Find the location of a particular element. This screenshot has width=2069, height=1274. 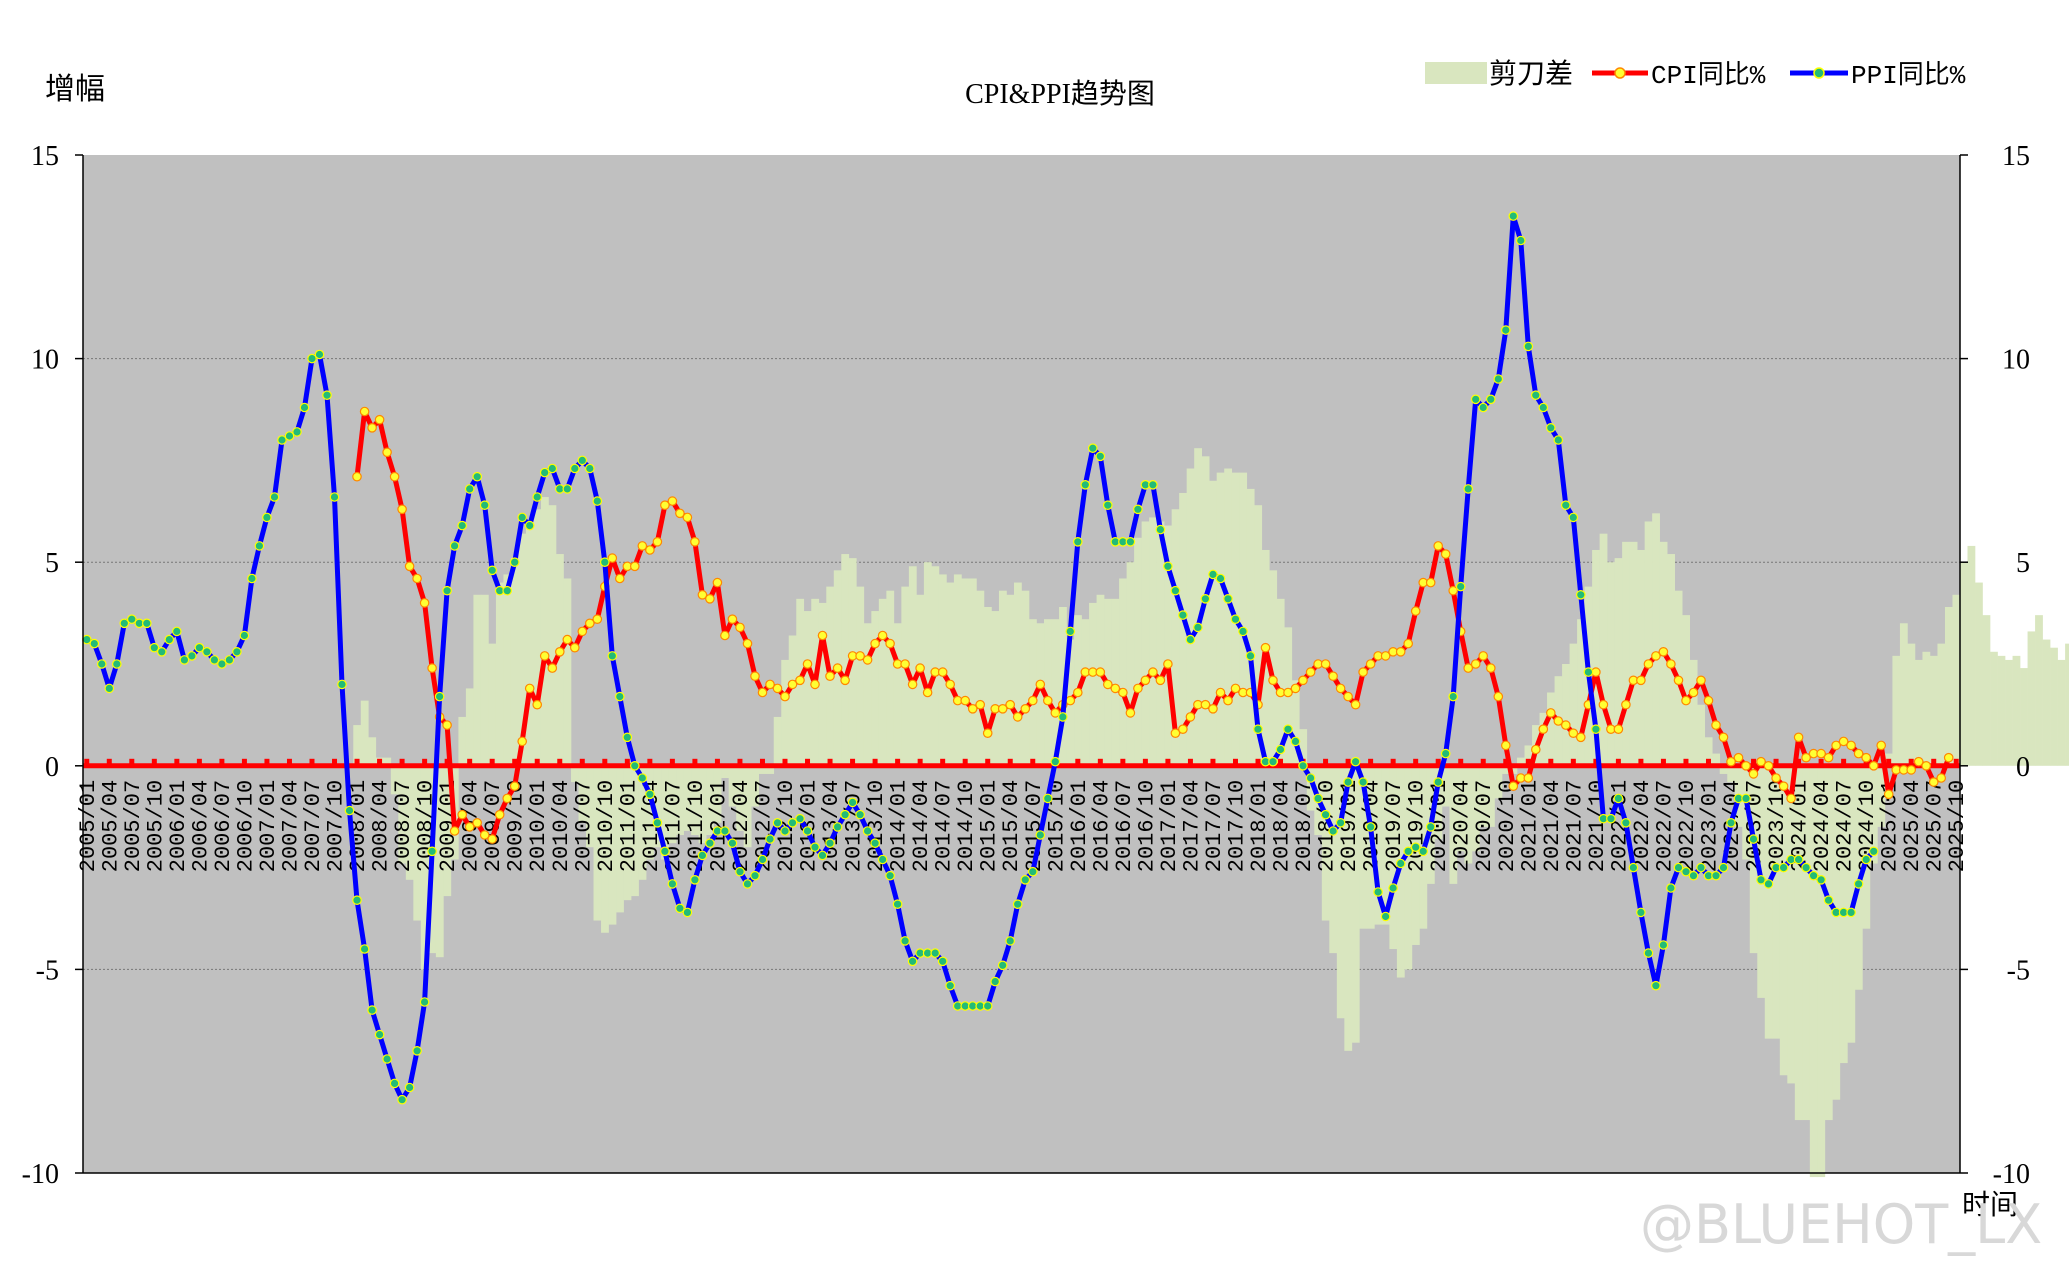

y-tick-label-left: 15 is located at coordinates (45, 156).